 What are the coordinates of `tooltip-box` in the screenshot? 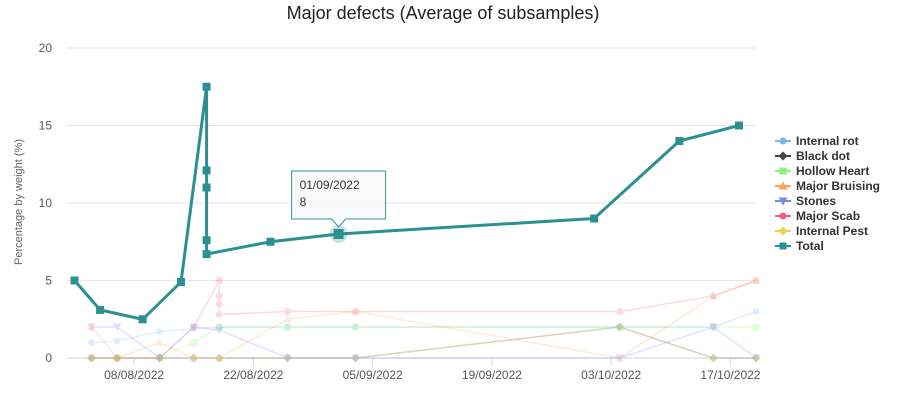 It's located at (339, 199).